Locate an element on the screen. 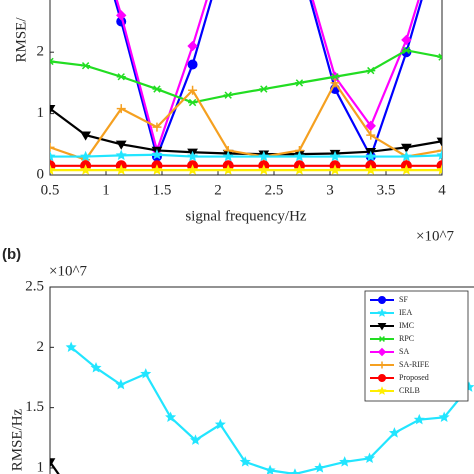  x-tick-label: 3 is located at coordinates (330, 190).